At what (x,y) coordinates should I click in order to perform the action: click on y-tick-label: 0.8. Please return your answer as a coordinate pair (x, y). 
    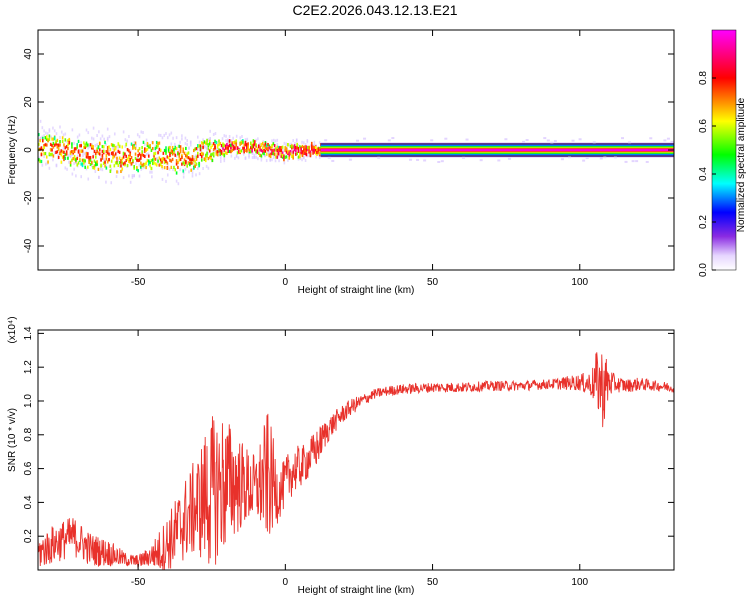
    Looking at the image, I should click on (28, 434).